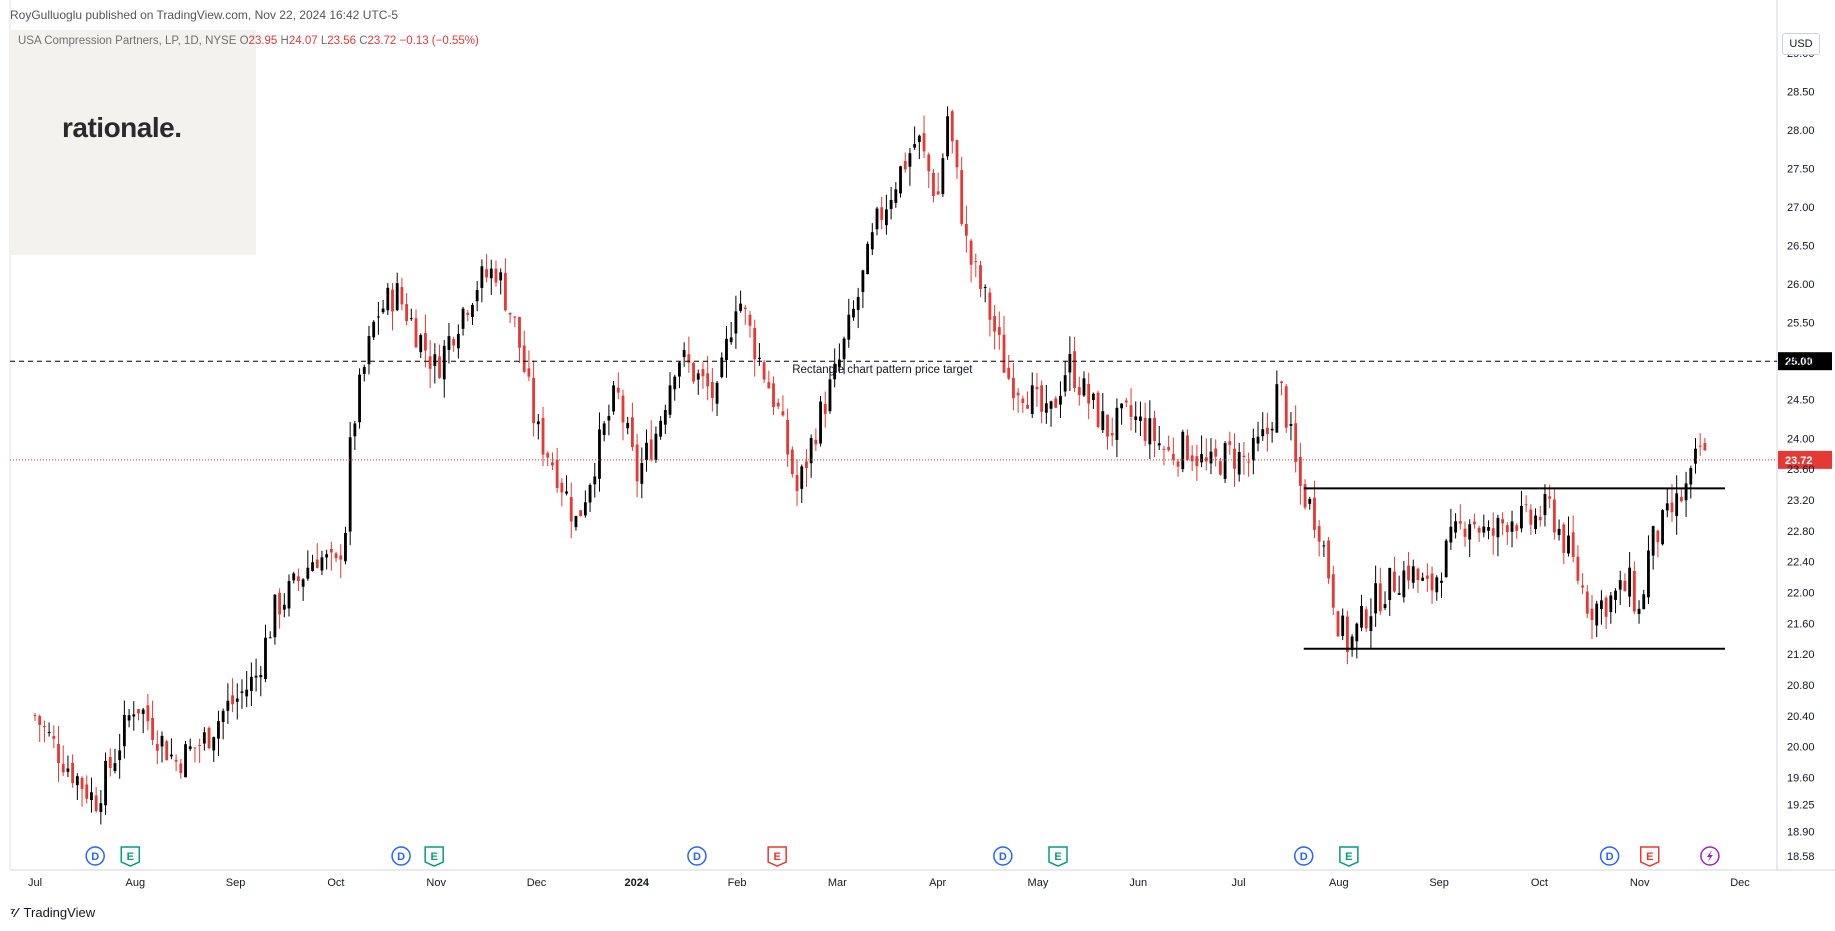 The image size is (1835, 931). What do you see at coordinates (1801, 686) in the screenshot?
I see `price-tick-label: 20.80` at bounding box center [1801, 686].